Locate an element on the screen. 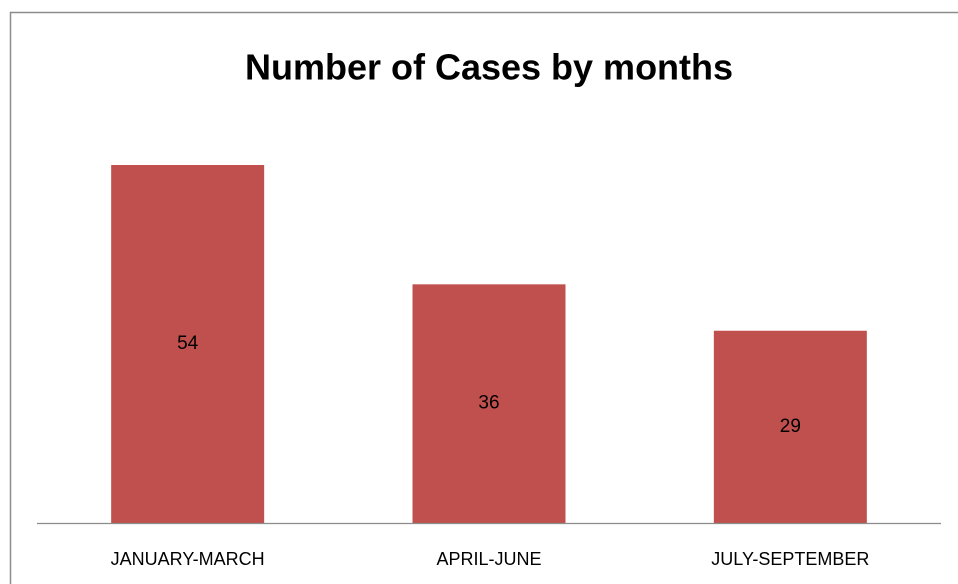 This screenshot has height=584, width=958. data-label: 36 is located at coordinates (488, 403).